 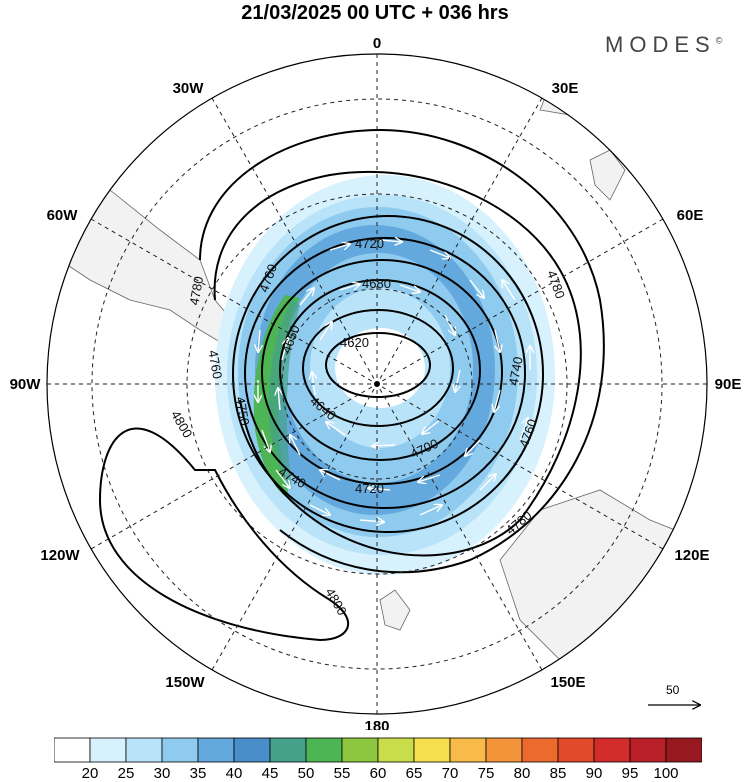 What do you see at coordinates (376, 724) in the screenshot?
I see `lon-label-180: 180` at bounding box center [376, 724].